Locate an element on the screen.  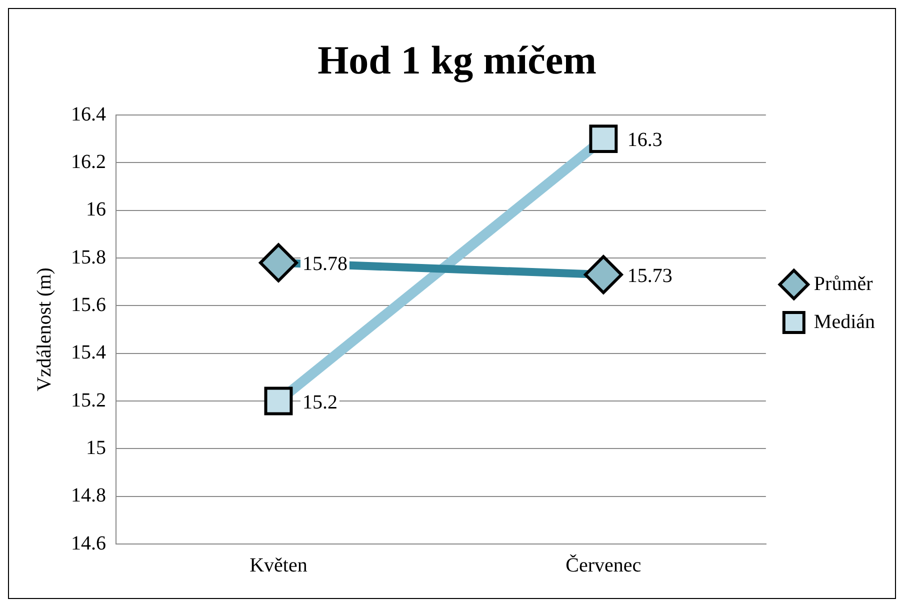
chart-title: Hod 1 kg míčem is located at coordinates (457, 59).